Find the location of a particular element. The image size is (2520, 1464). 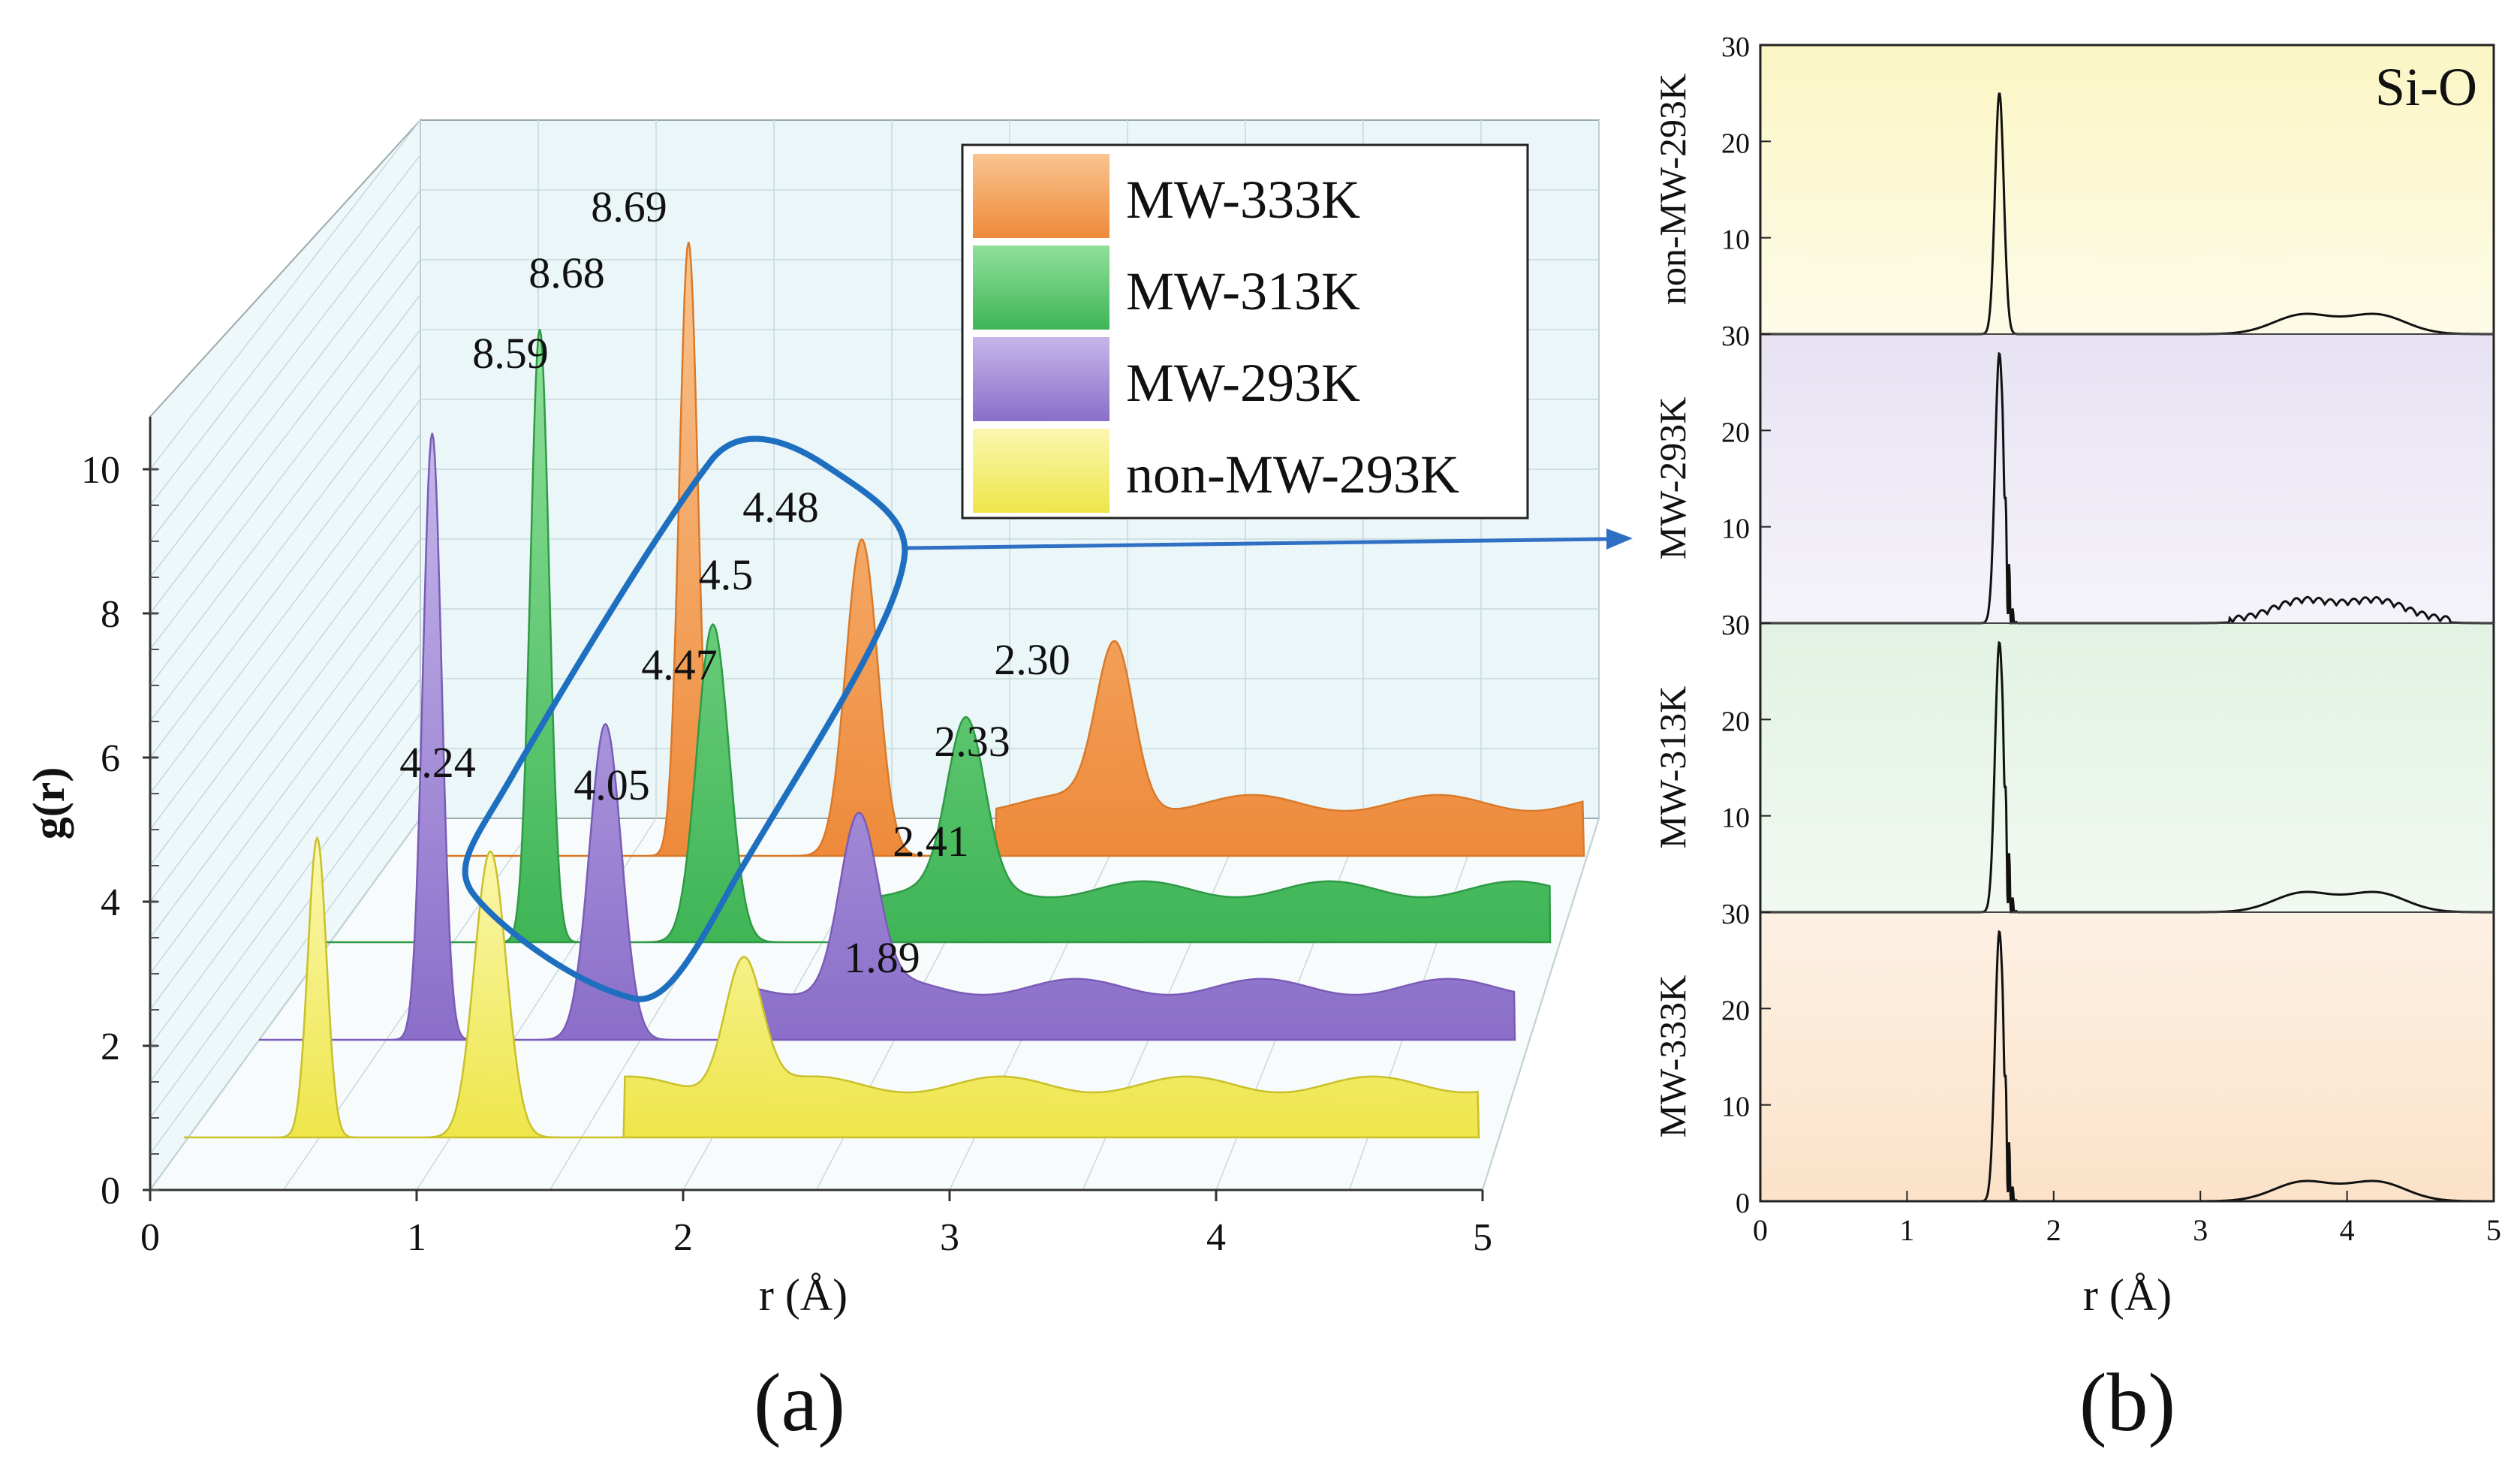

panel-b-title: Si-O is located at coordinates (2426, 87).